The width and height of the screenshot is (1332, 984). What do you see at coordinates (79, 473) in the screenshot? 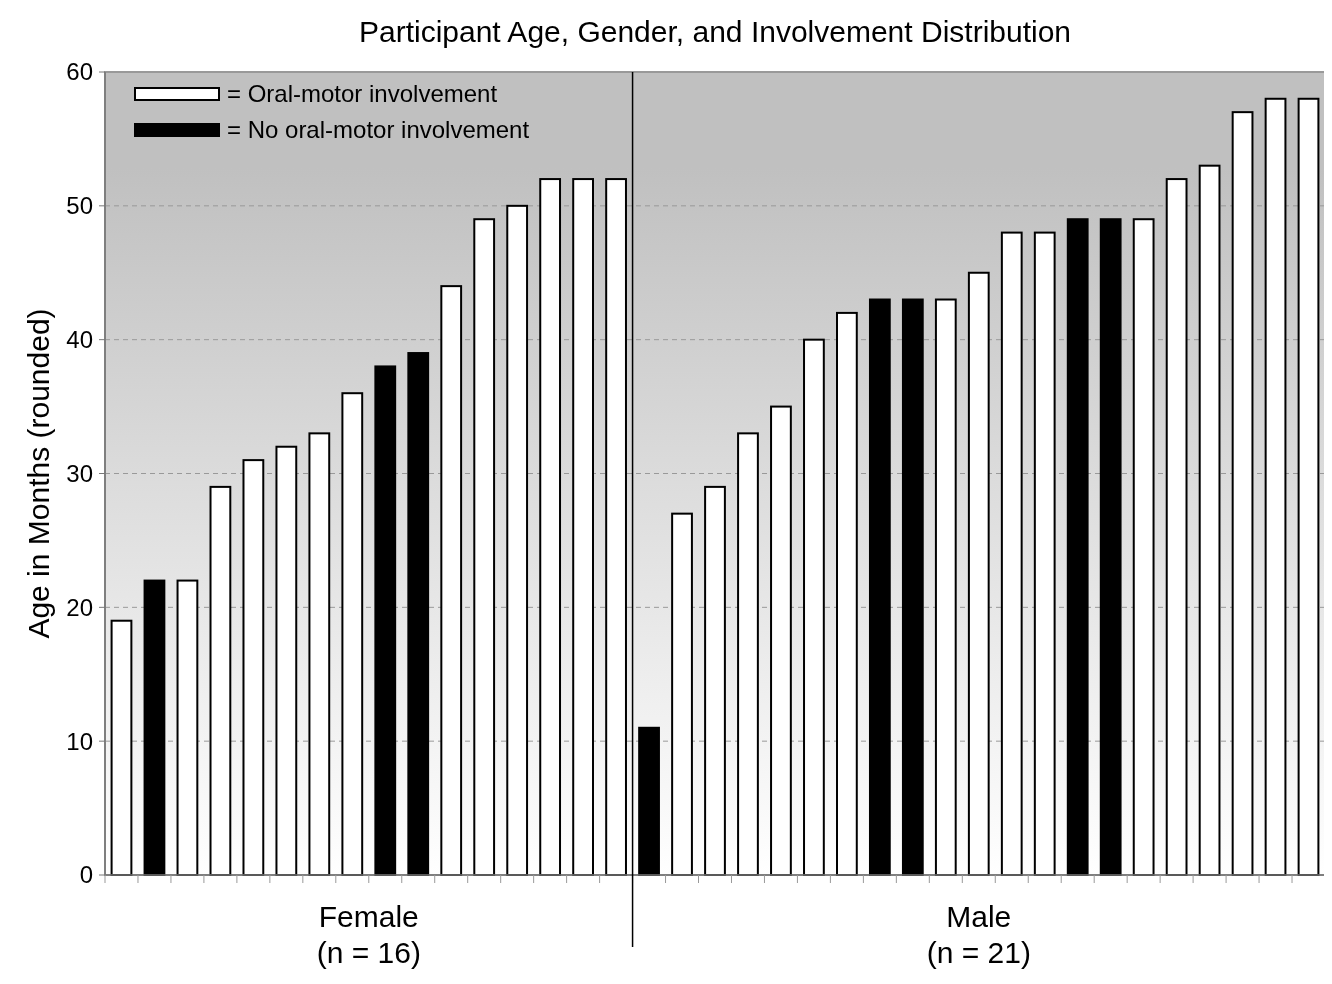
I see `y-tick-label: 30` at bounding box center [79, 473].